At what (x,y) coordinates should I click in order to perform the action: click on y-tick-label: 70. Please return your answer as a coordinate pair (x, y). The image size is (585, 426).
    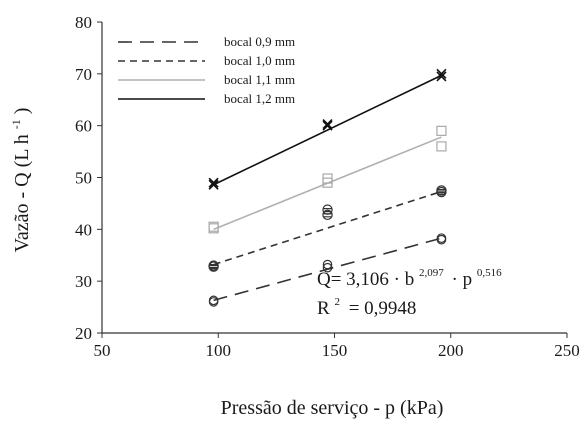
    Looking at the image, I should click on (83, 74).